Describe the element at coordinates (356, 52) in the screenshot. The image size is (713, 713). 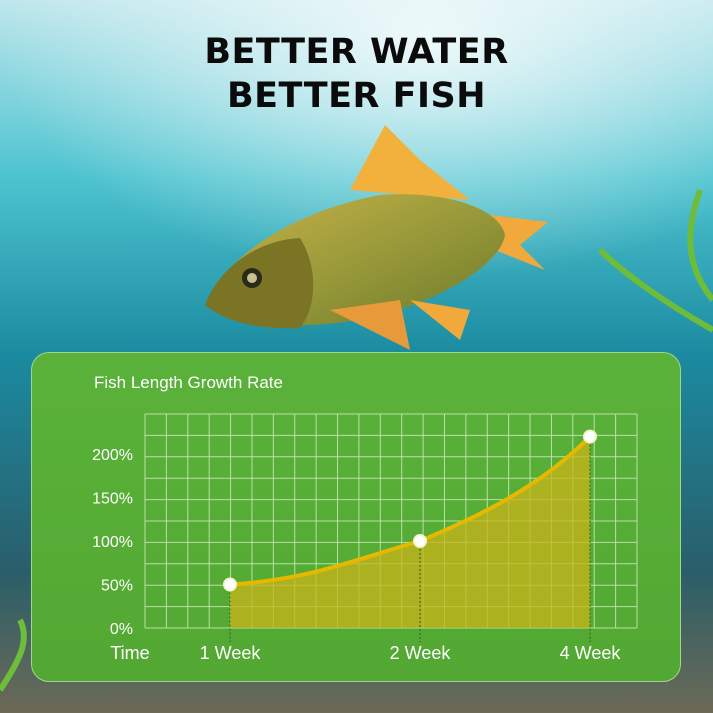
I see `headline-line-1: BETTER WATER` at that location.